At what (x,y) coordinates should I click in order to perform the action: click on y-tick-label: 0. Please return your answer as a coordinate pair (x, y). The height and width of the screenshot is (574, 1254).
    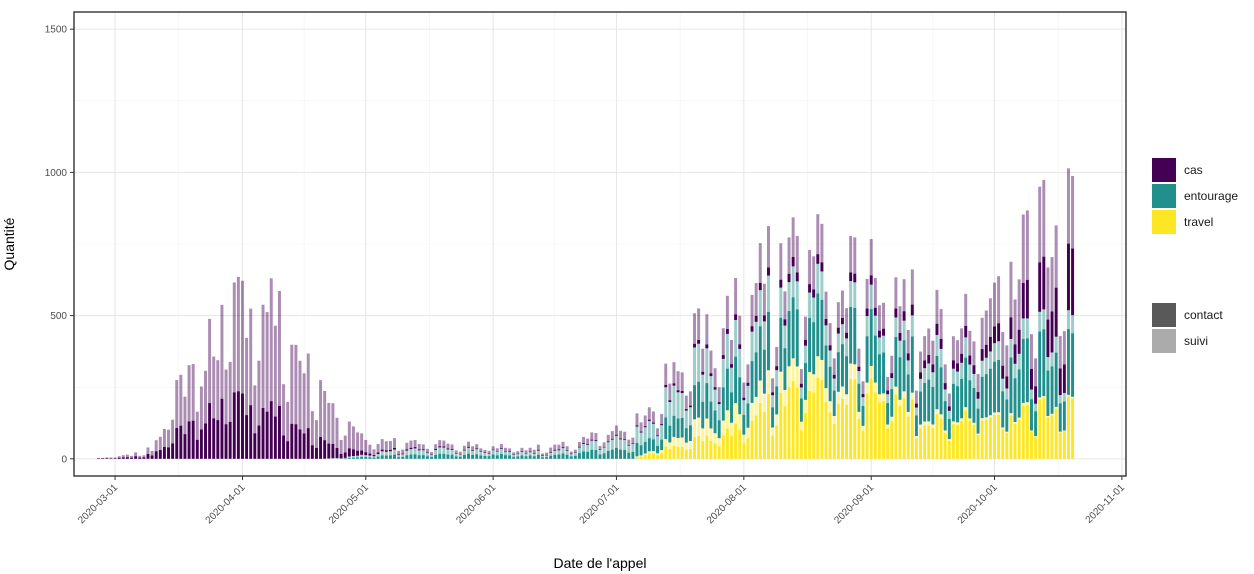
    Looking at the image, I should click on (64, 459).